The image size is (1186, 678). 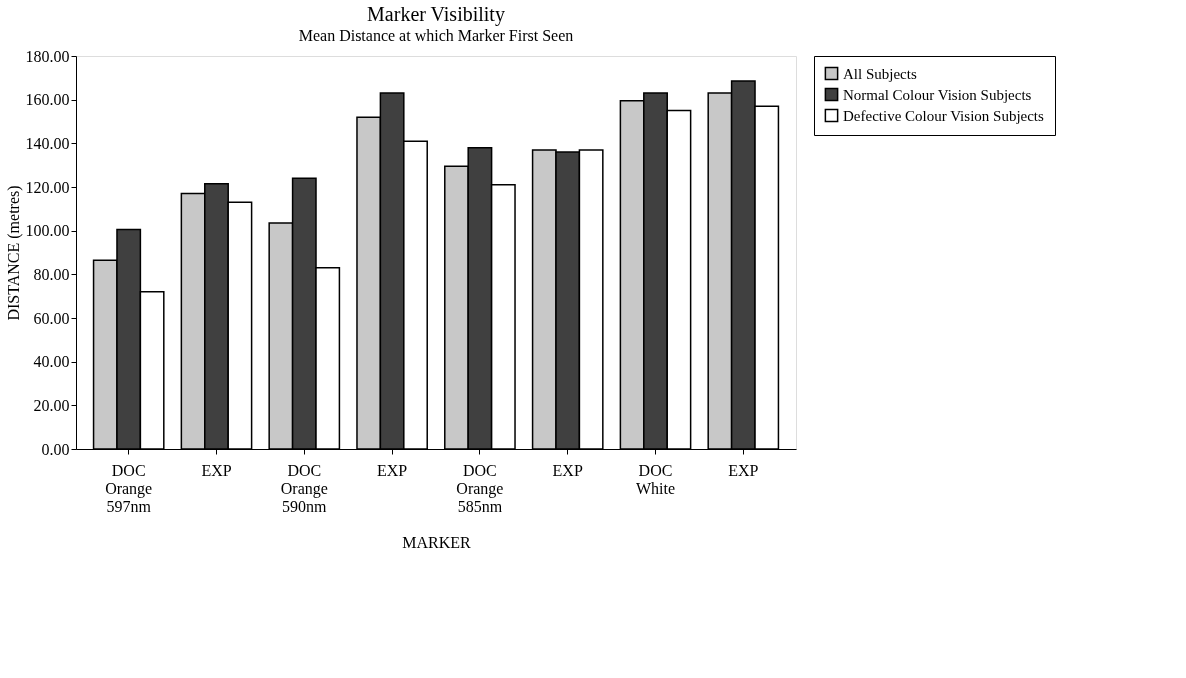 What do you see at coordinates (51, 362) in the screenshot?
I see `y-tick-label: 40.00` at bounding box center [51, 362].